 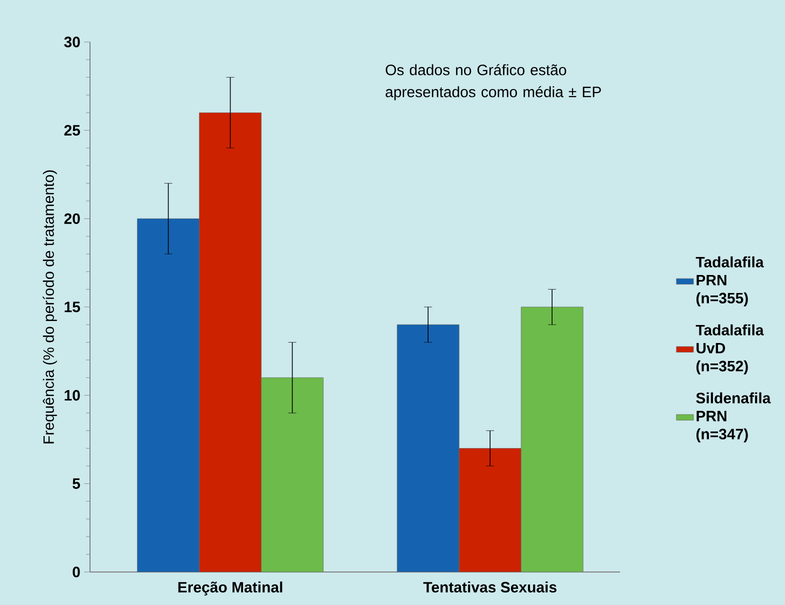 I want to click on legend-label: Sildenafila PRN (n=347), so click(x=733, y=417).